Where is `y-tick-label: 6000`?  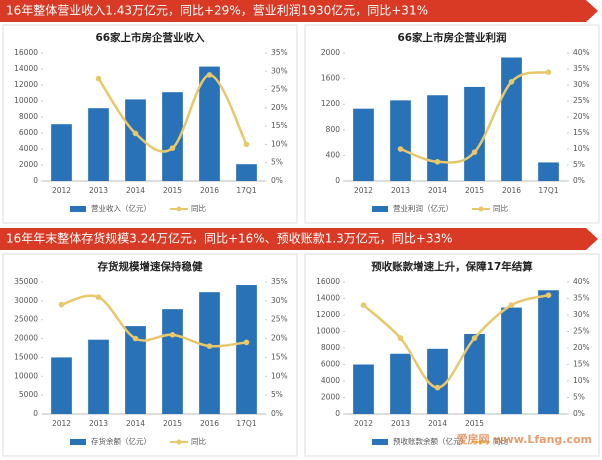
y-tick-label: 6000 is located at coordinates (28, 132).